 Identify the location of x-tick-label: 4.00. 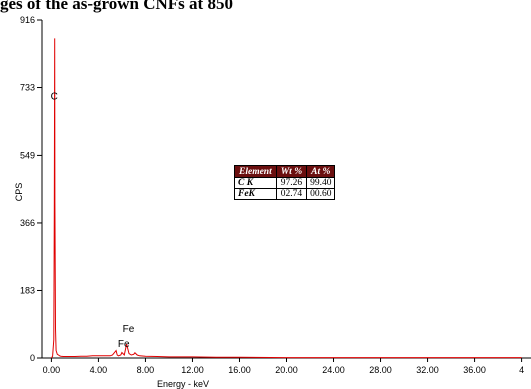
(99, 370).